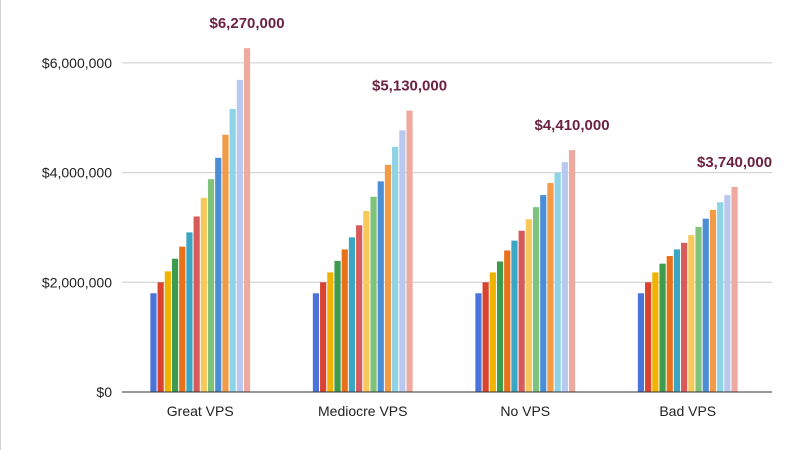 The image size is (800, 450). Describe the element at coordinates (247, 23) in the screenshot. I see `data-label: $6,270,000` at that location.